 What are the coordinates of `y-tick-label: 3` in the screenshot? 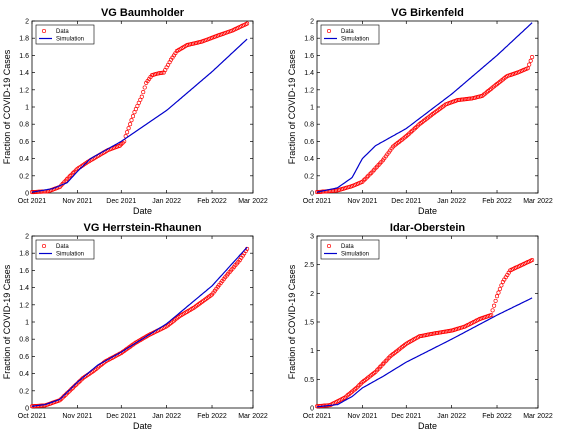 It's located at (312, 237).